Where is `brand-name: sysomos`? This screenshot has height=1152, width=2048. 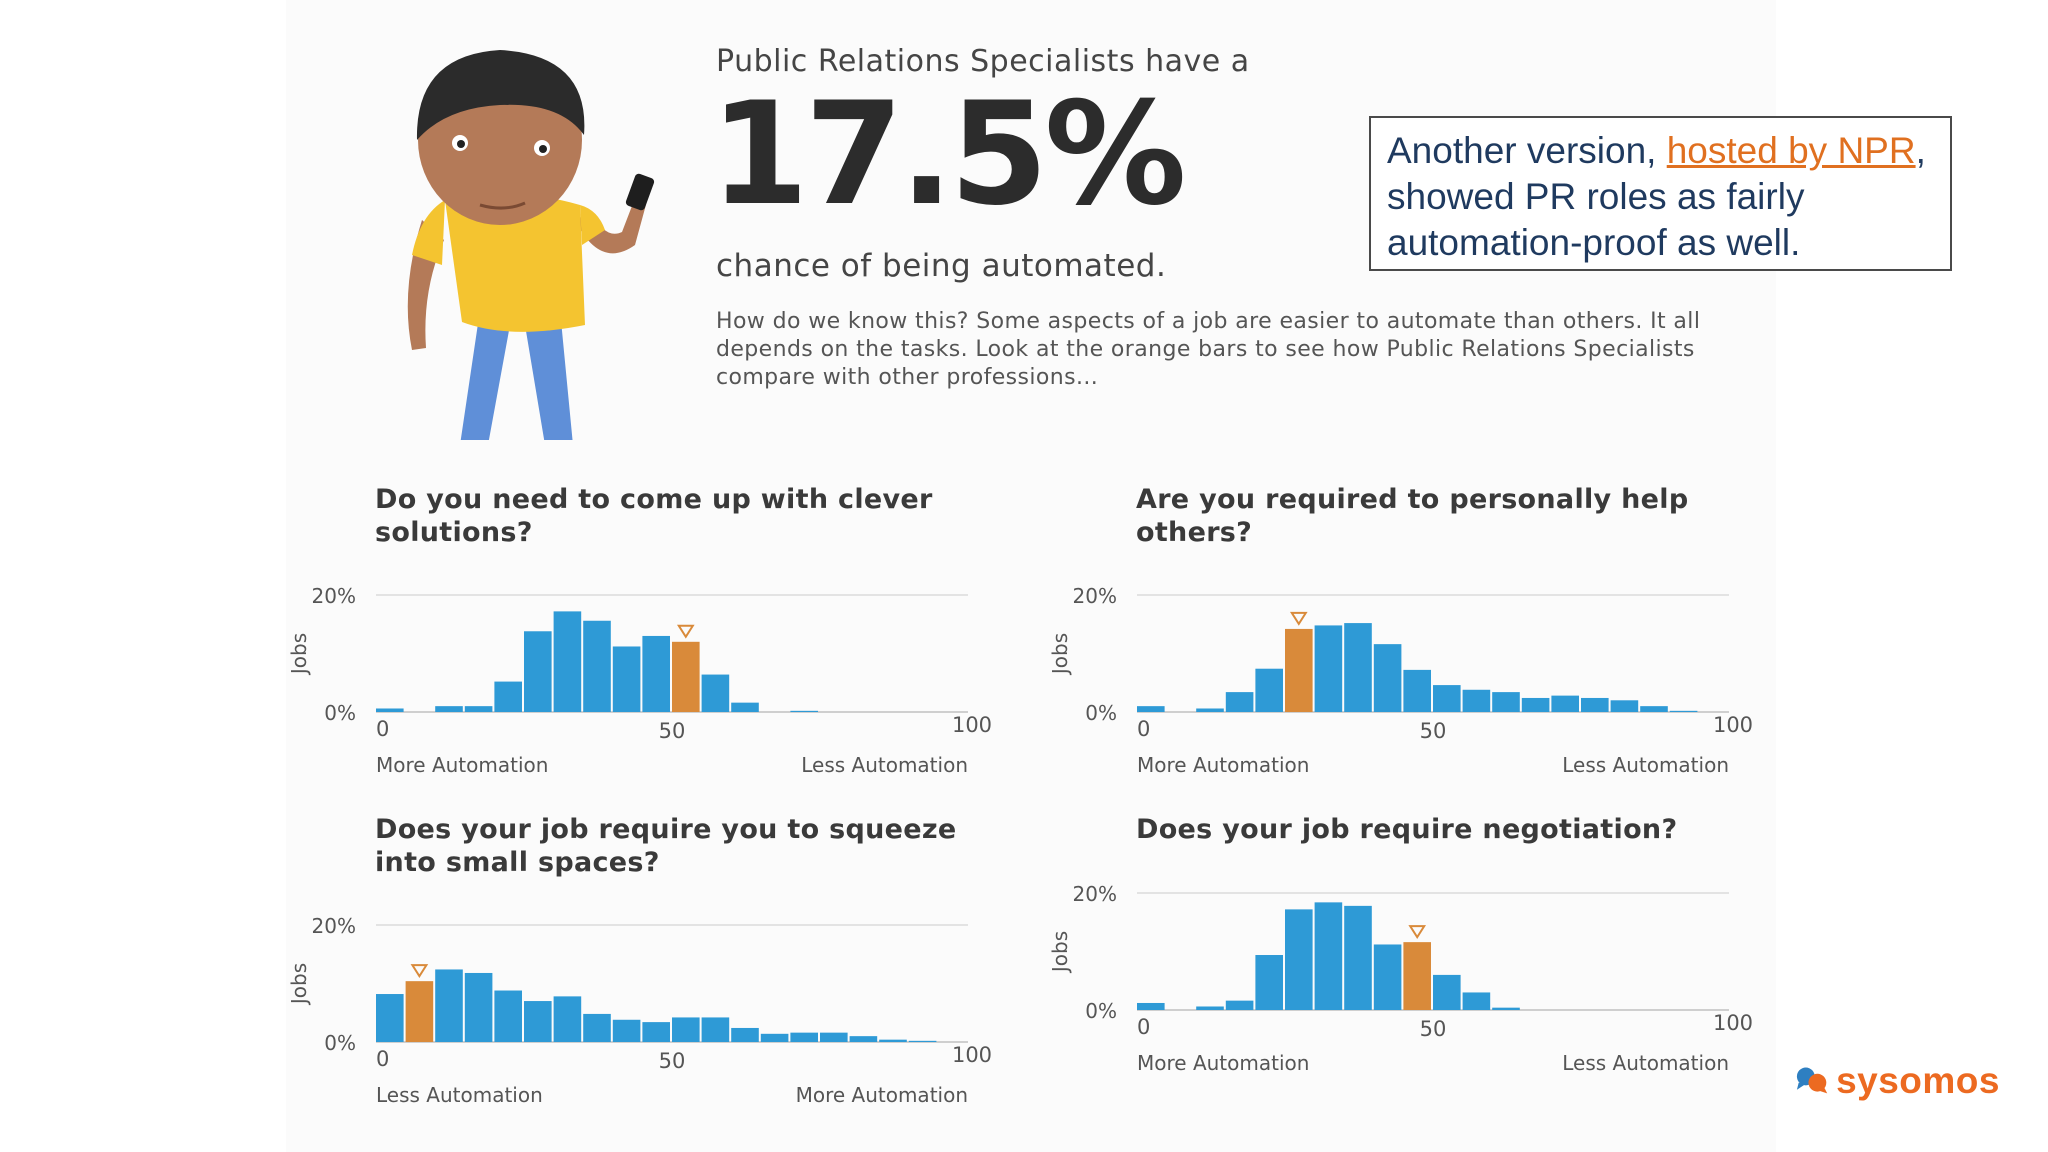 brand-name: sysomos is located at coordinates (1918, 1080).